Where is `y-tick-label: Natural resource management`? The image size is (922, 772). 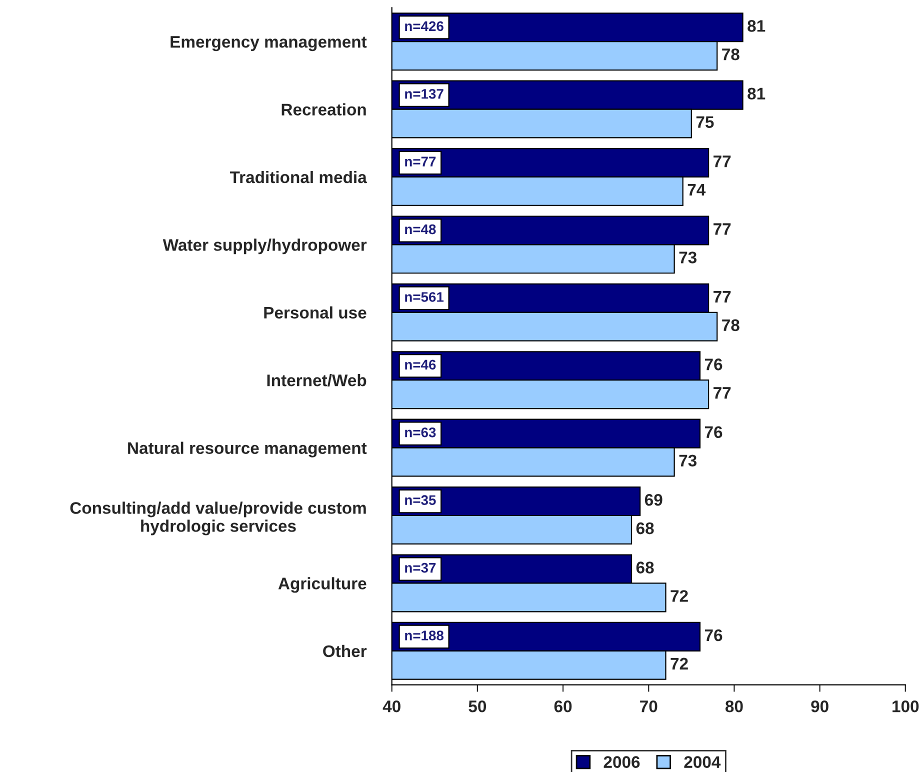 y-tick-label: Natural resource management is located at coordinates (247, 450).